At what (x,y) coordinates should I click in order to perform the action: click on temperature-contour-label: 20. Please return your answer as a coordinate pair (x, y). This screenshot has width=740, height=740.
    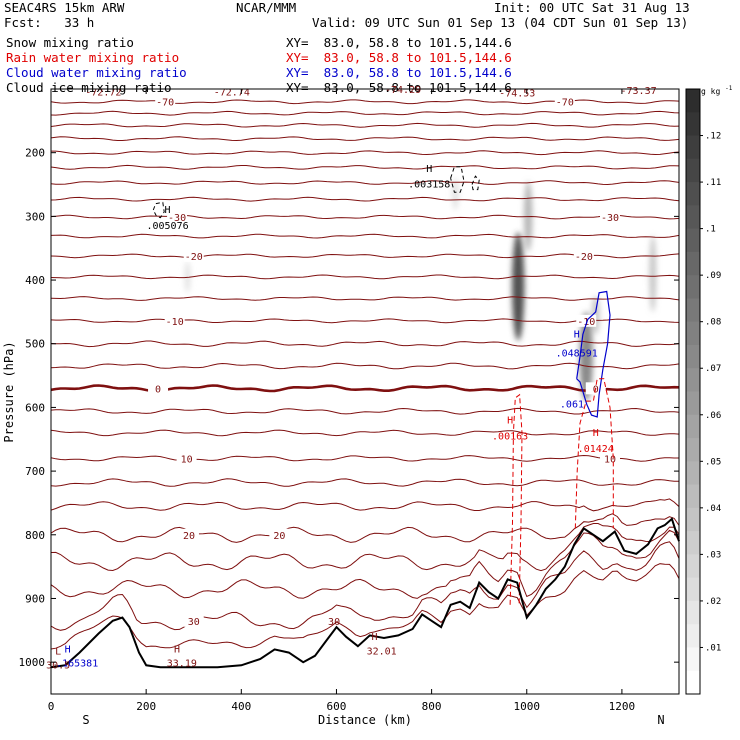
    Looking at the image, I should click on (189, 536).